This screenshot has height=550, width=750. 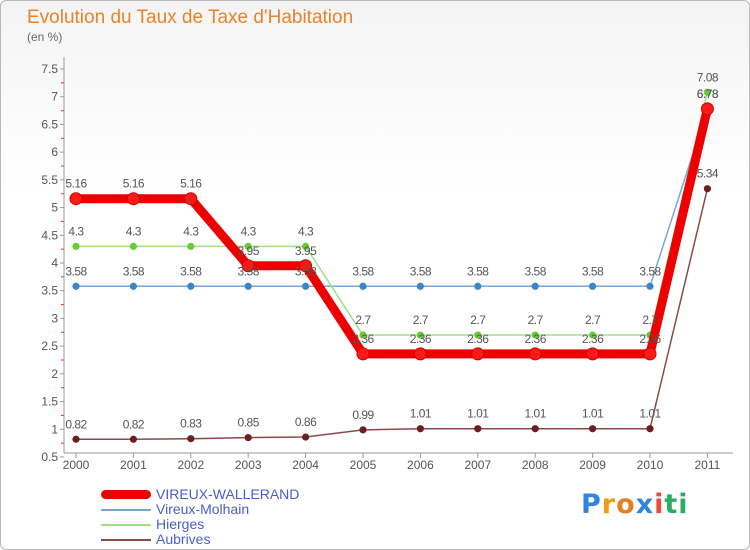 What do you see at coordinates (626, 504) in the screenshot?
I see `logo-letter: o` at bounding box center [626, 504].